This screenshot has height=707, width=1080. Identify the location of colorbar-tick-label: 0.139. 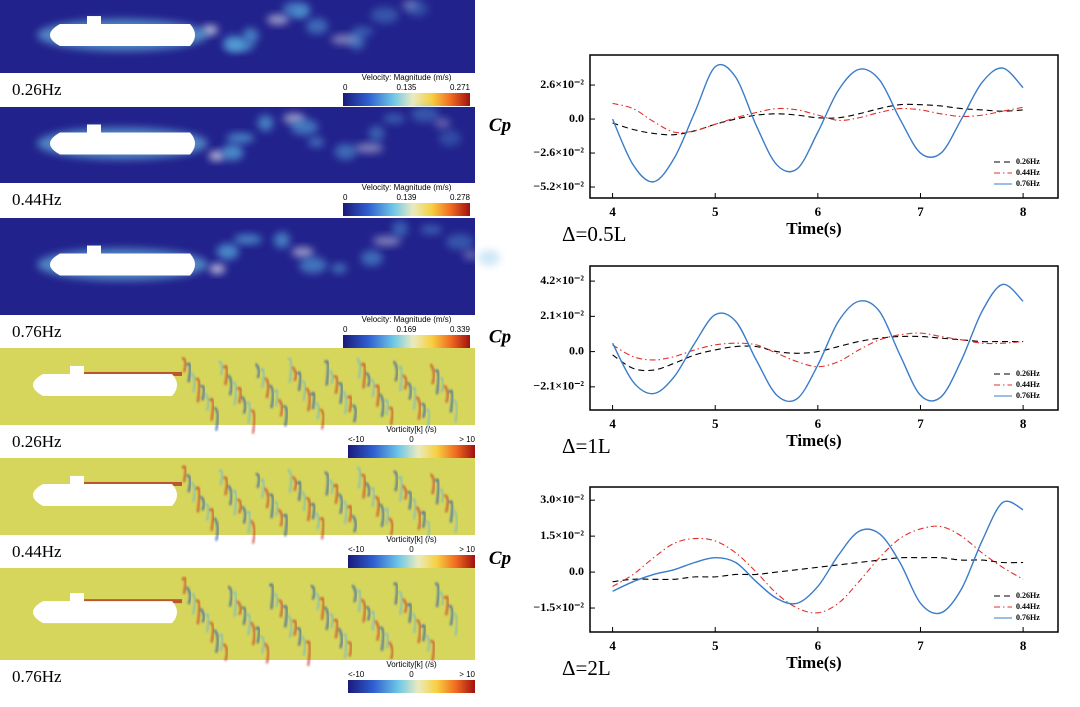
(406, 197).